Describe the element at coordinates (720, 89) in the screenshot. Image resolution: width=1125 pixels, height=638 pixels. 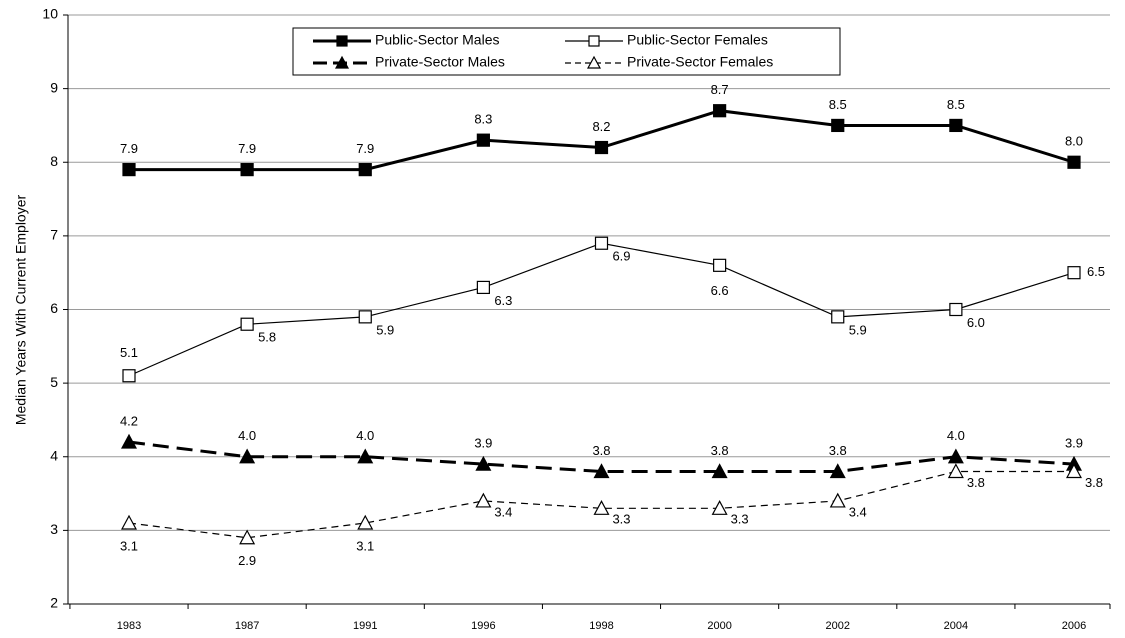
I see `data-label: 8.7` at that location.